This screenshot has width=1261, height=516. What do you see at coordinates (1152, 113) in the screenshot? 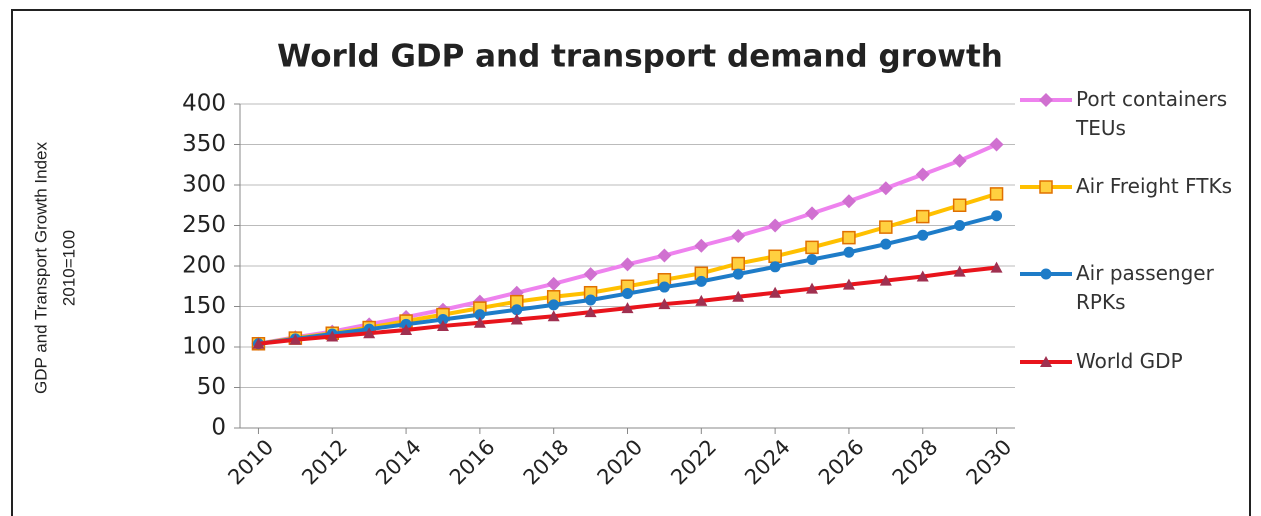
I see `legend-label: Port containers TEUs` at bounding box center [1152, 113].